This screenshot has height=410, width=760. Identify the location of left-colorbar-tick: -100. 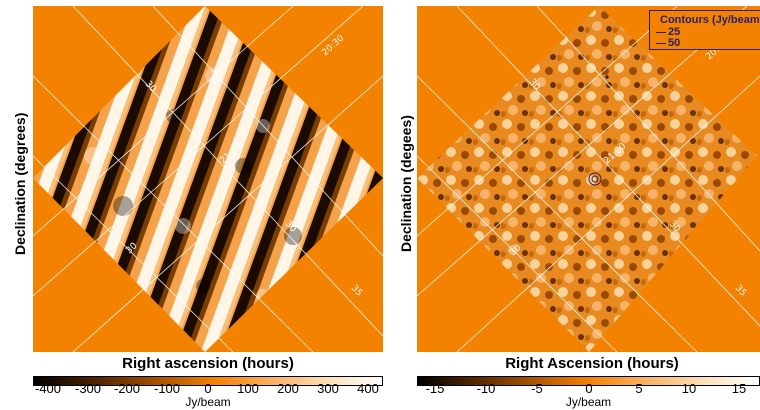
(167, 388).